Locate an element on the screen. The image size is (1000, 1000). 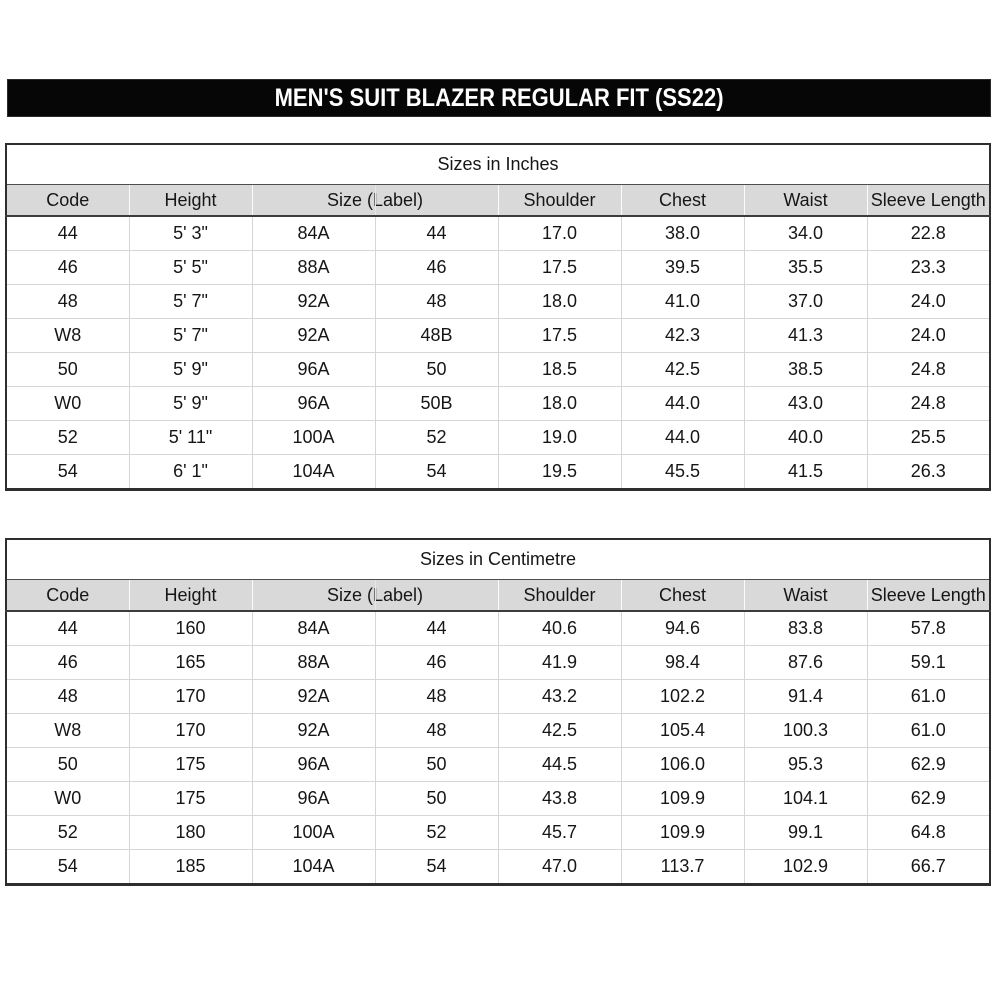
product-title-banner: MEN'S SUIT BLAZER REGULAR FIT (SS22) is located at coordinates (499, 98).